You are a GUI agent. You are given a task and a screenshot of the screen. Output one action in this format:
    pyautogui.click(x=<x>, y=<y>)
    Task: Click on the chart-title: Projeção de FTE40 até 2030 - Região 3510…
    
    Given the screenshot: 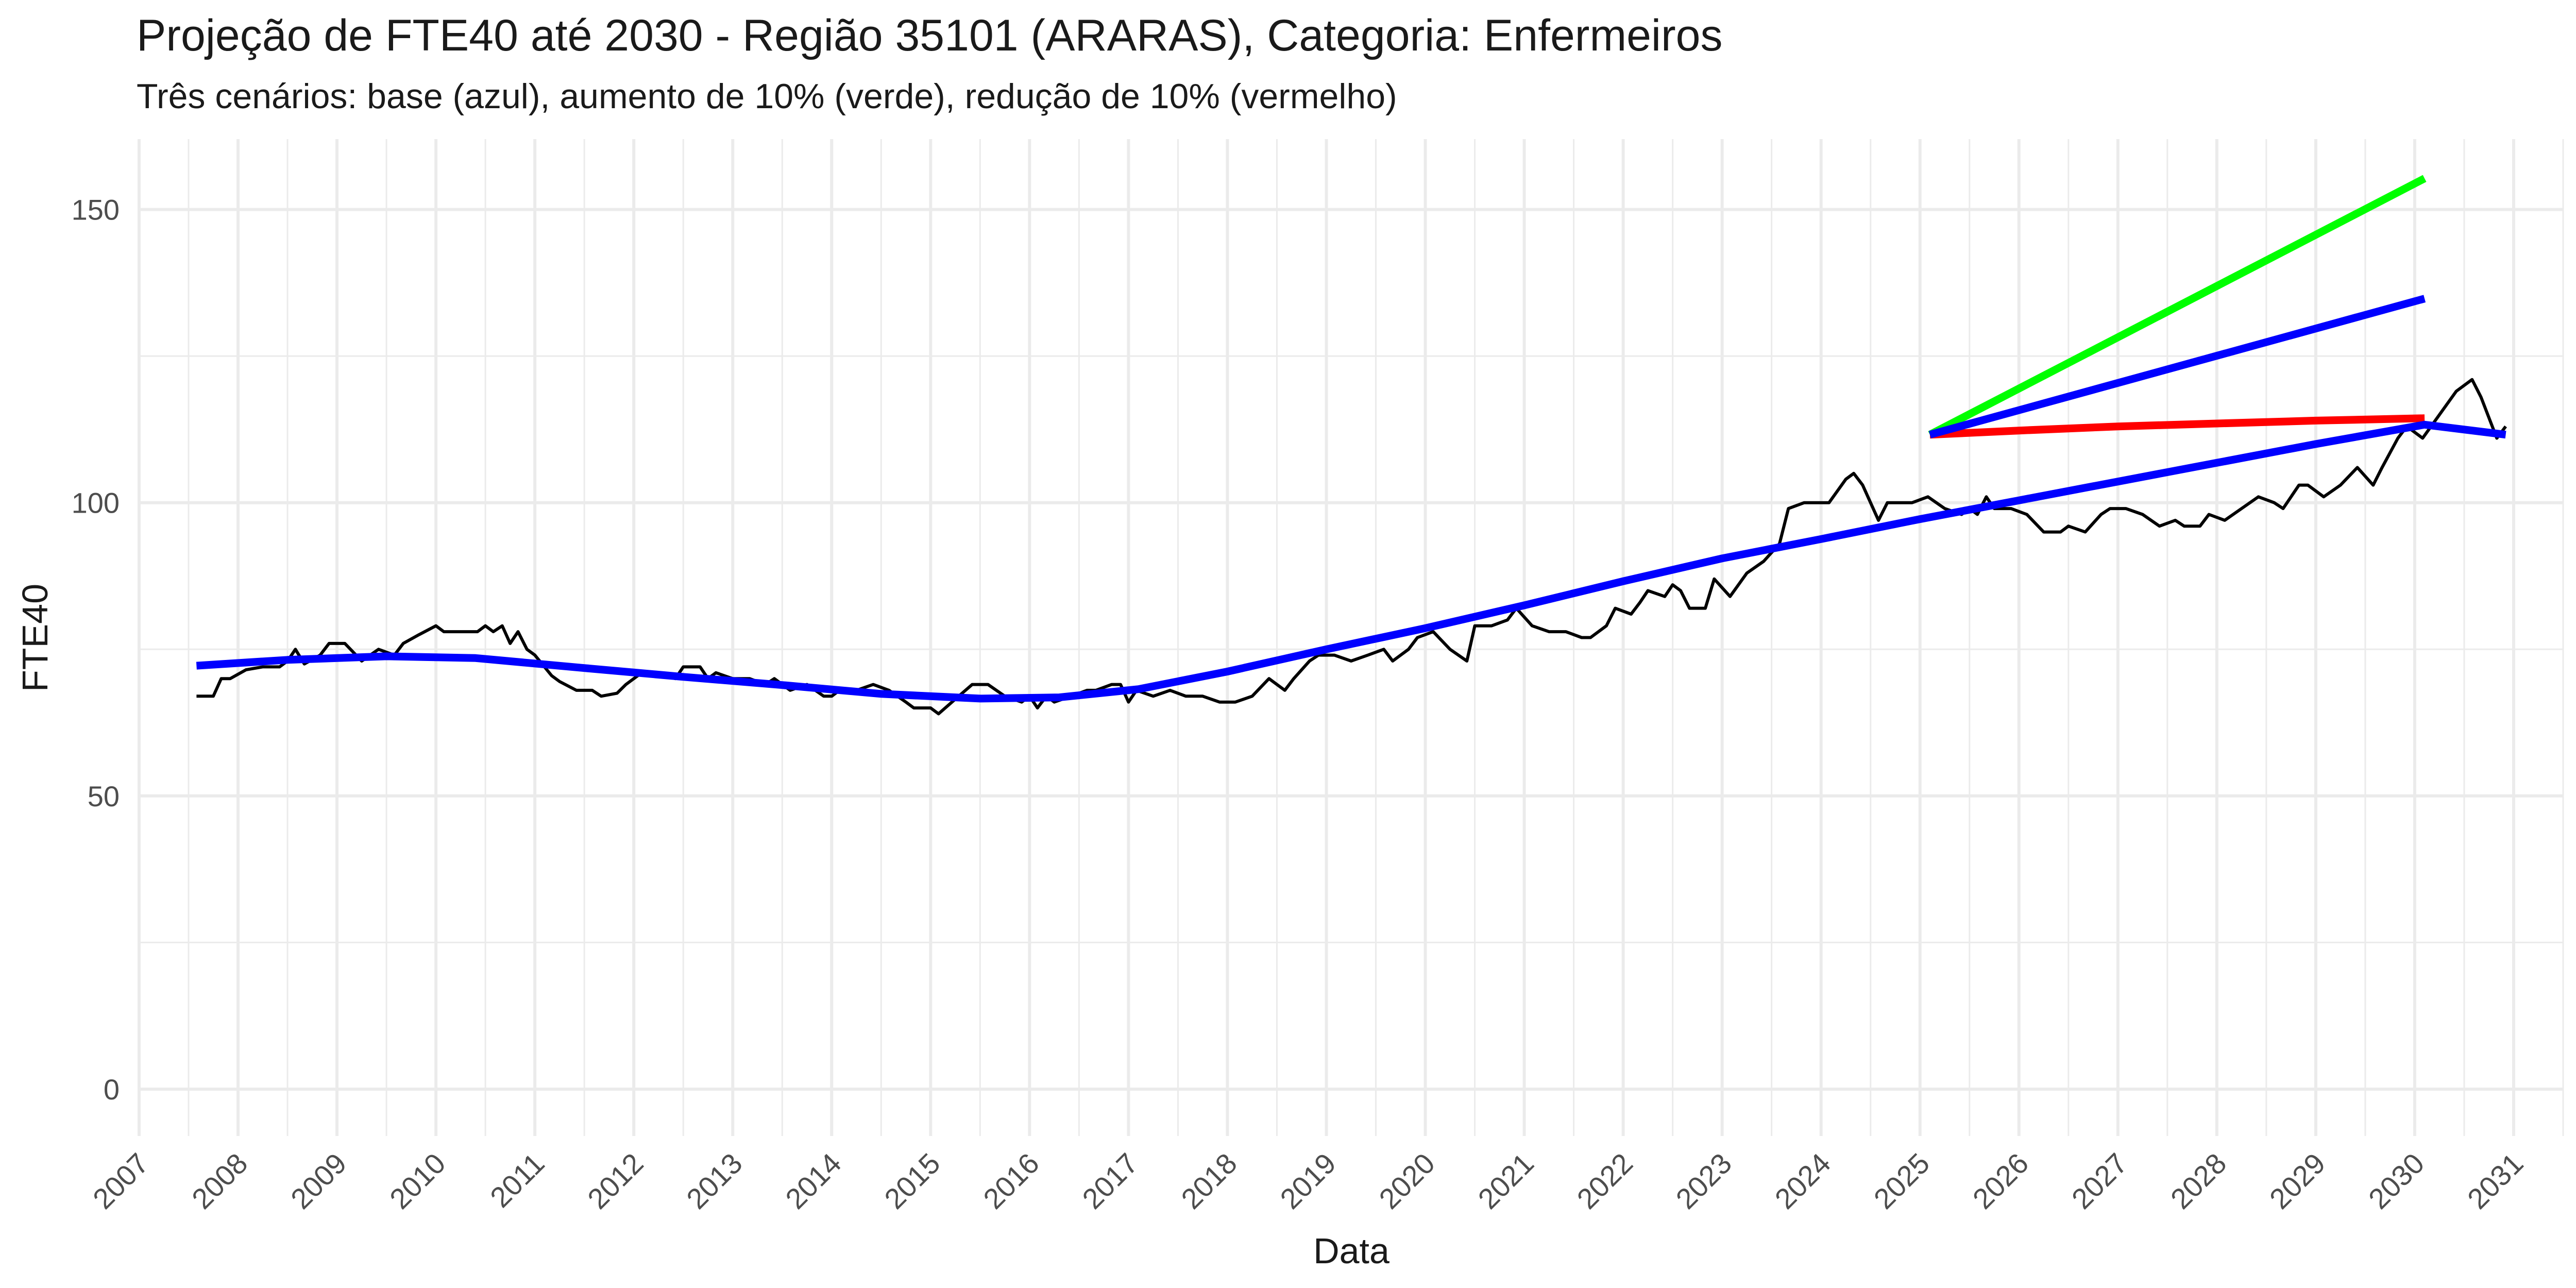 What is the action you would take?
    pyautogui.click(x=930, y=35)
    